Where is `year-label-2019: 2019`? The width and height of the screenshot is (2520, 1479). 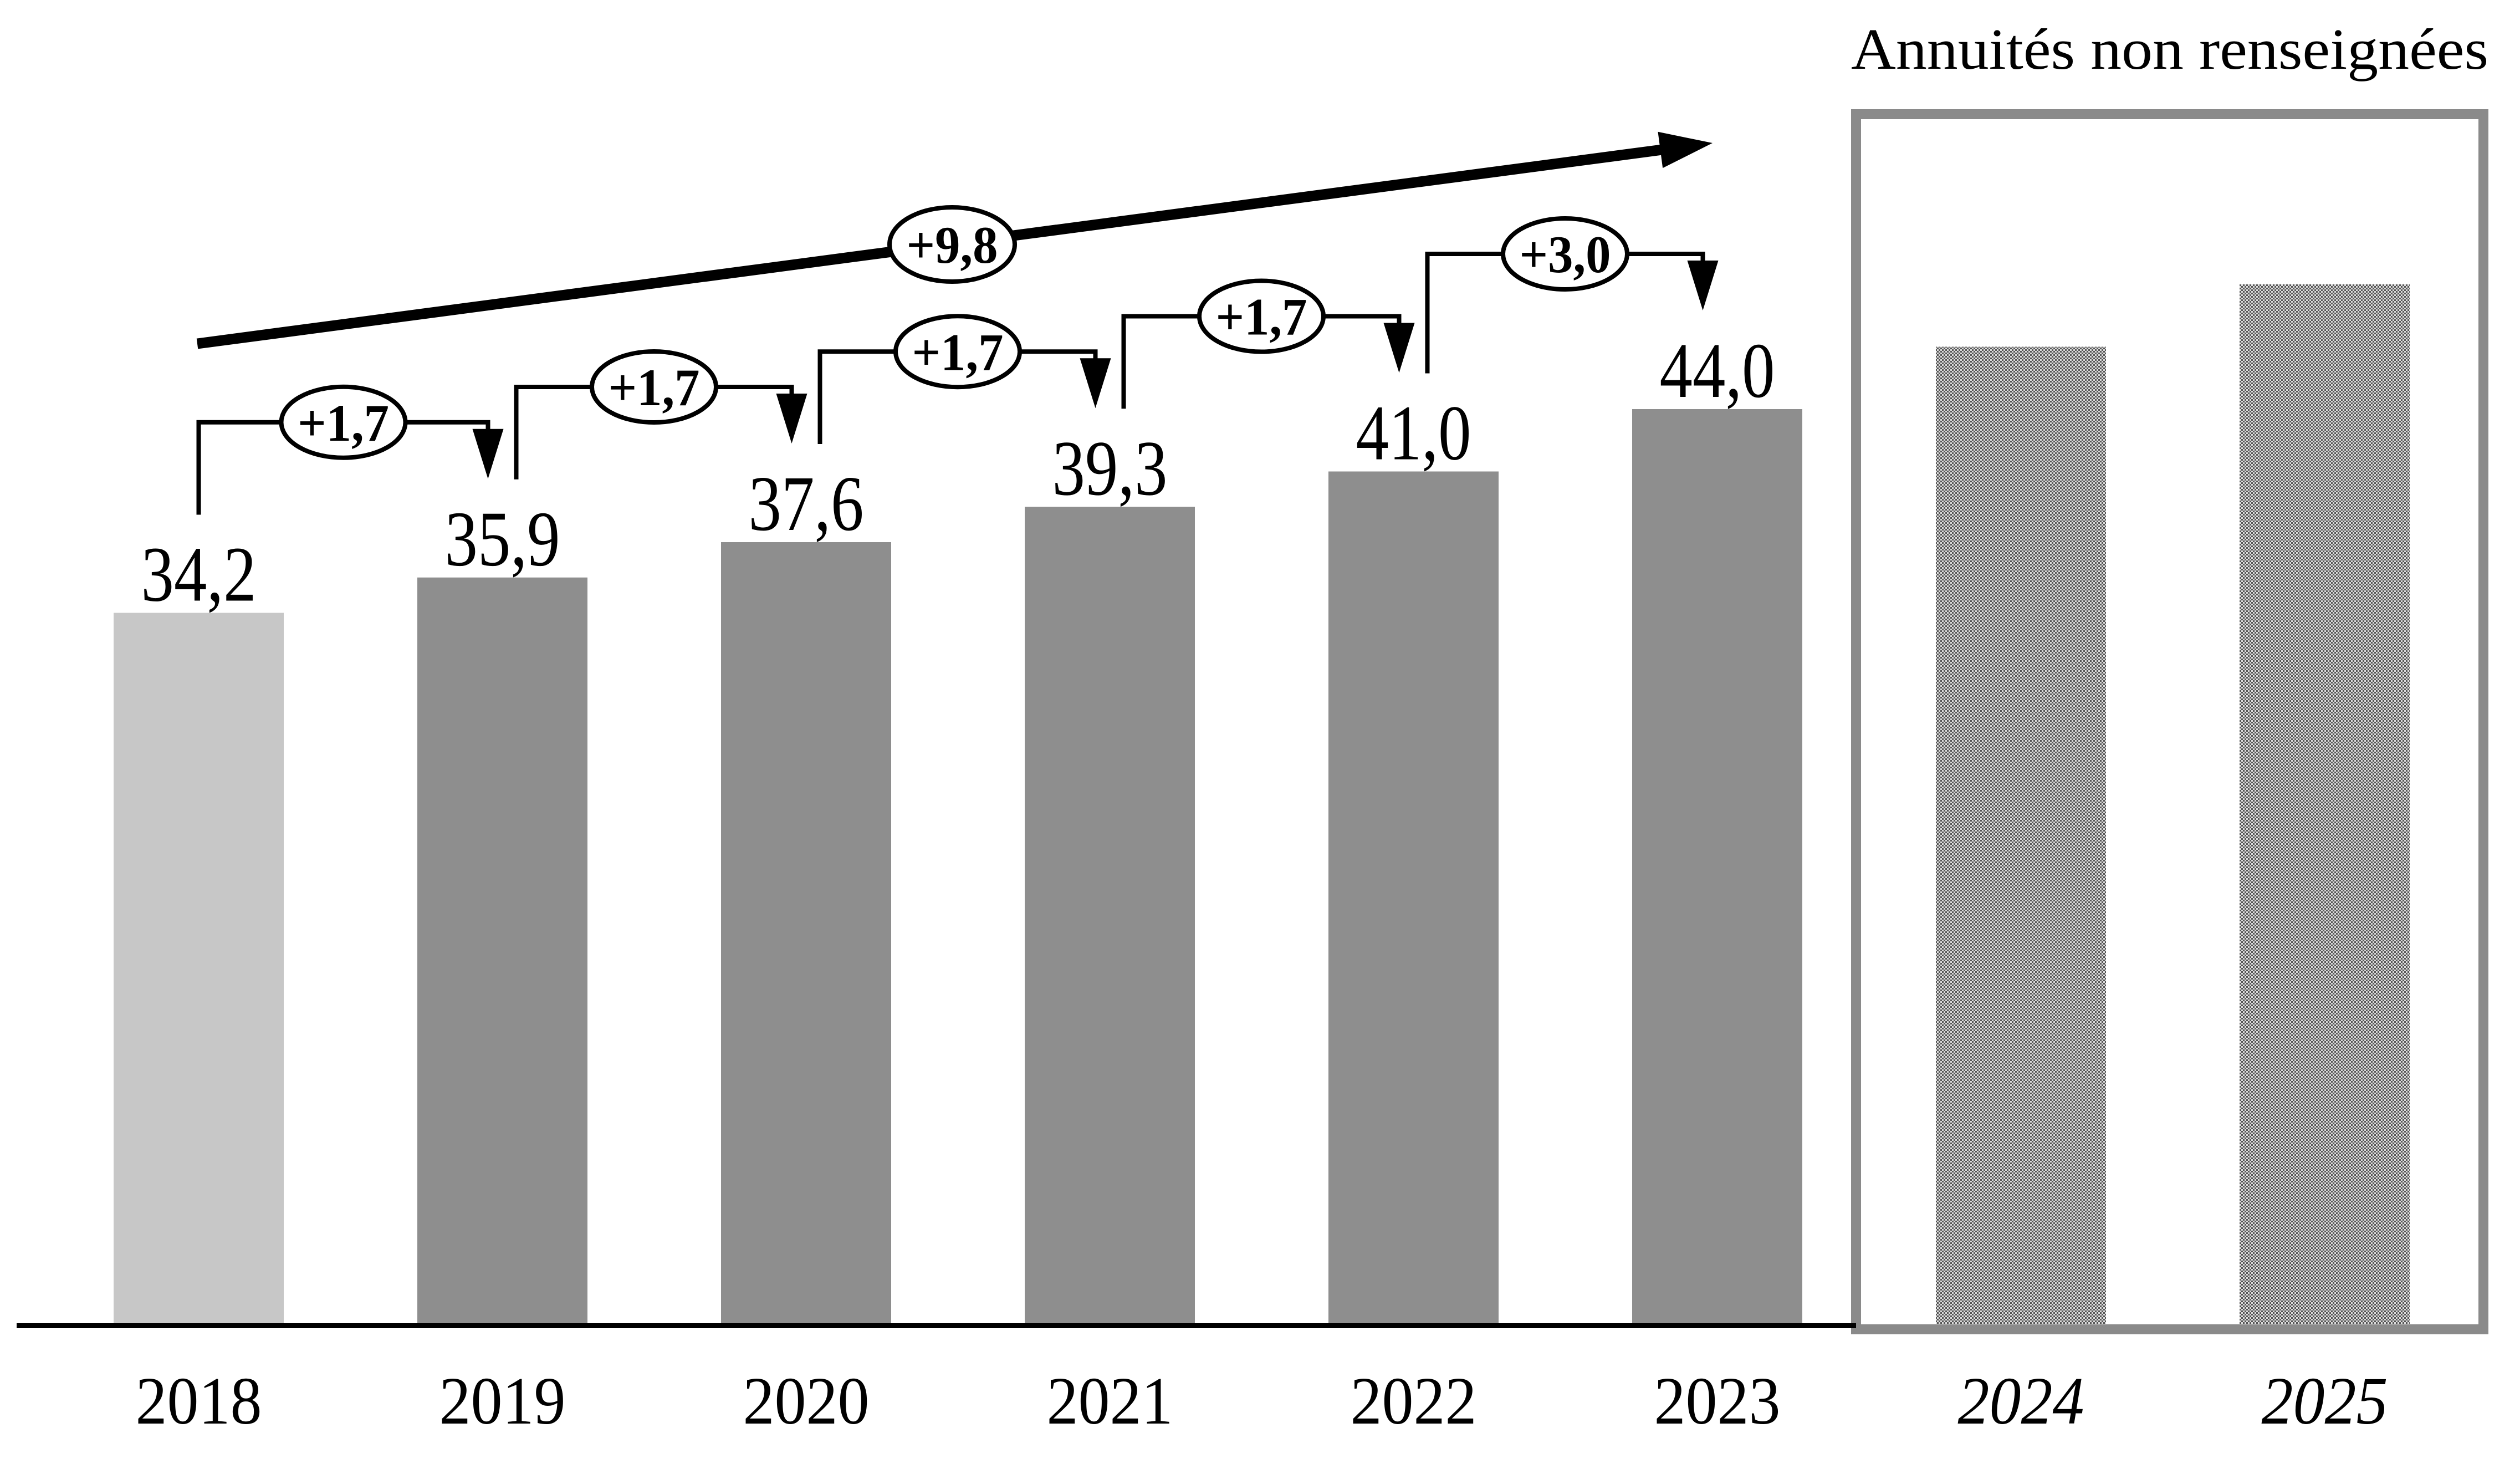 year-label-2019: 2019 is located at coordinates (502, 1401).